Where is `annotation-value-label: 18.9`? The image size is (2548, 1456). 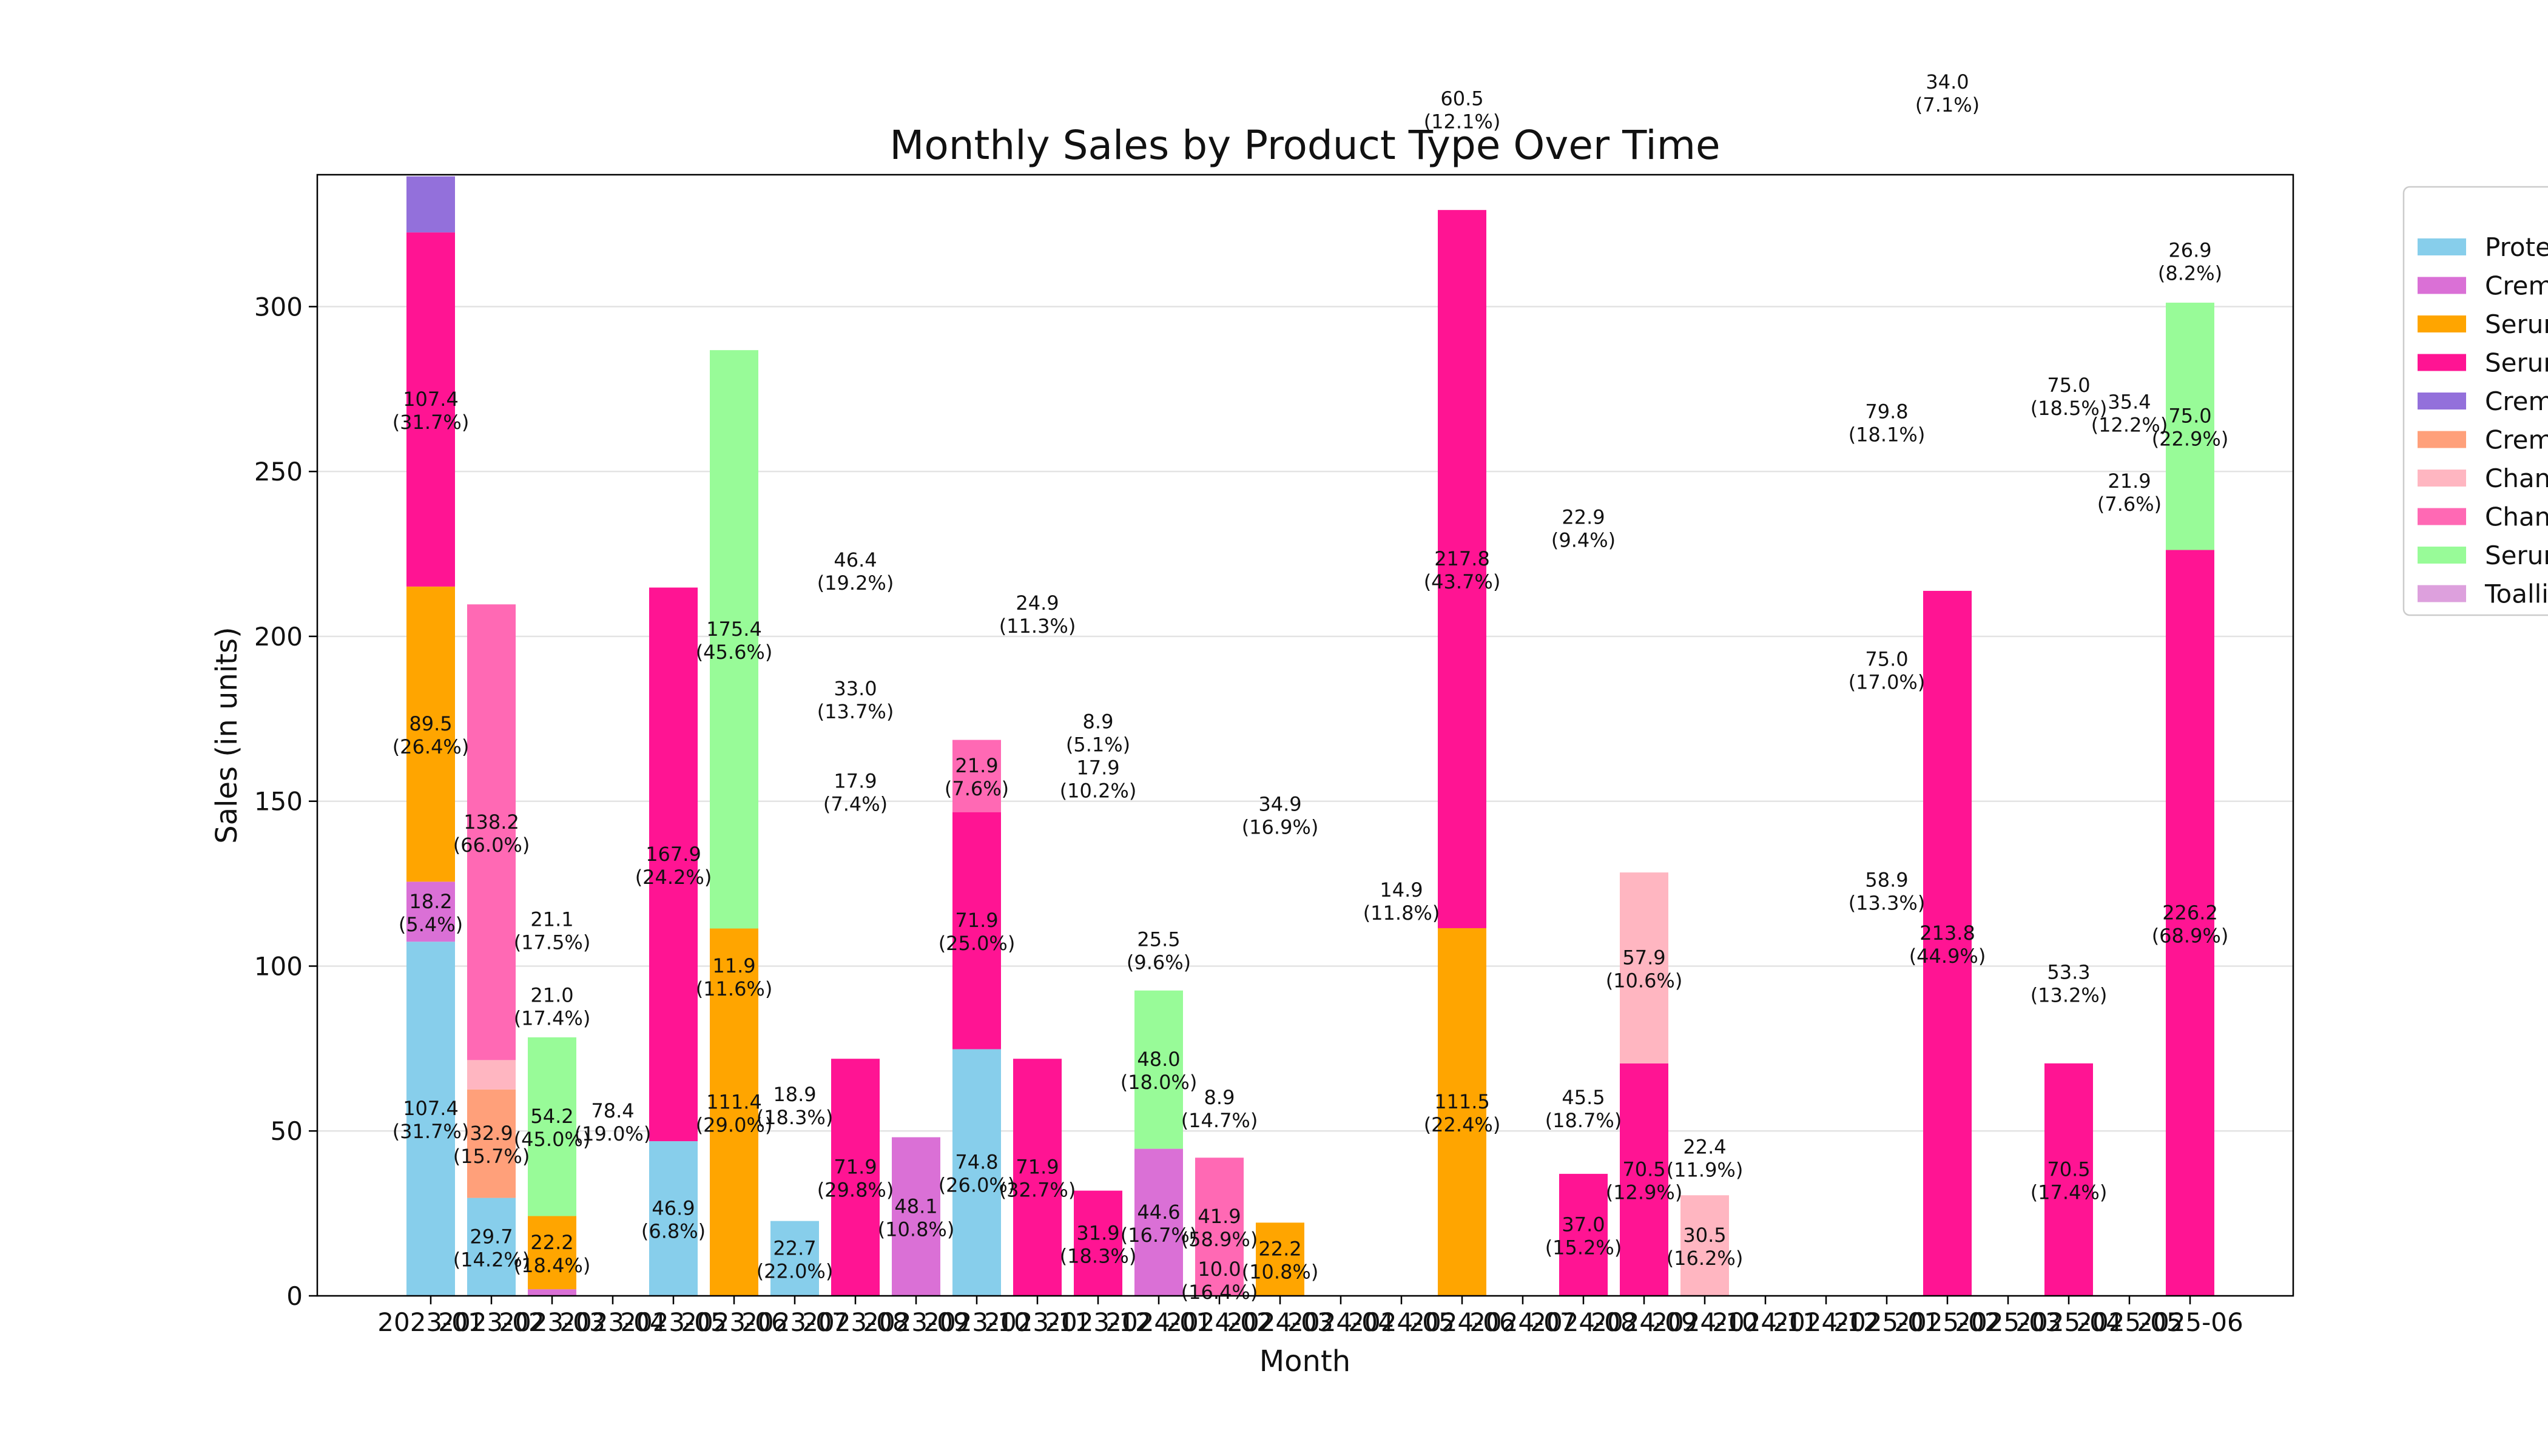
annotation-value-label: 18.9 is located at coordinates (794, 1094).